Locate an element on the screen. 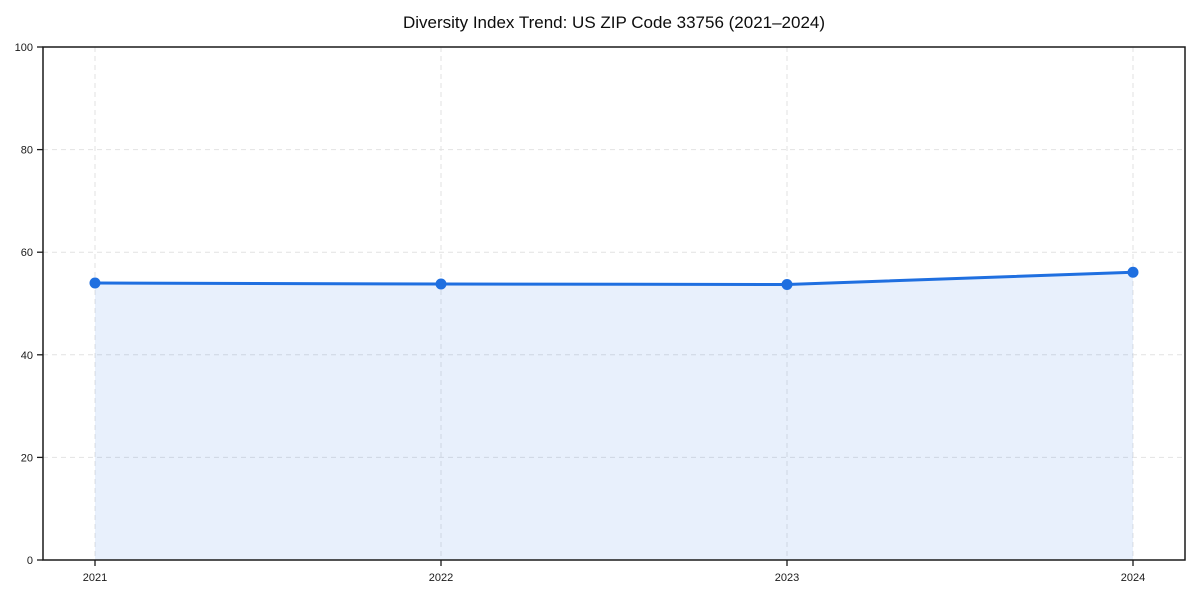 The image size is (1200, 600). y-tick-label: 80 is located at coordinates (27, 151).